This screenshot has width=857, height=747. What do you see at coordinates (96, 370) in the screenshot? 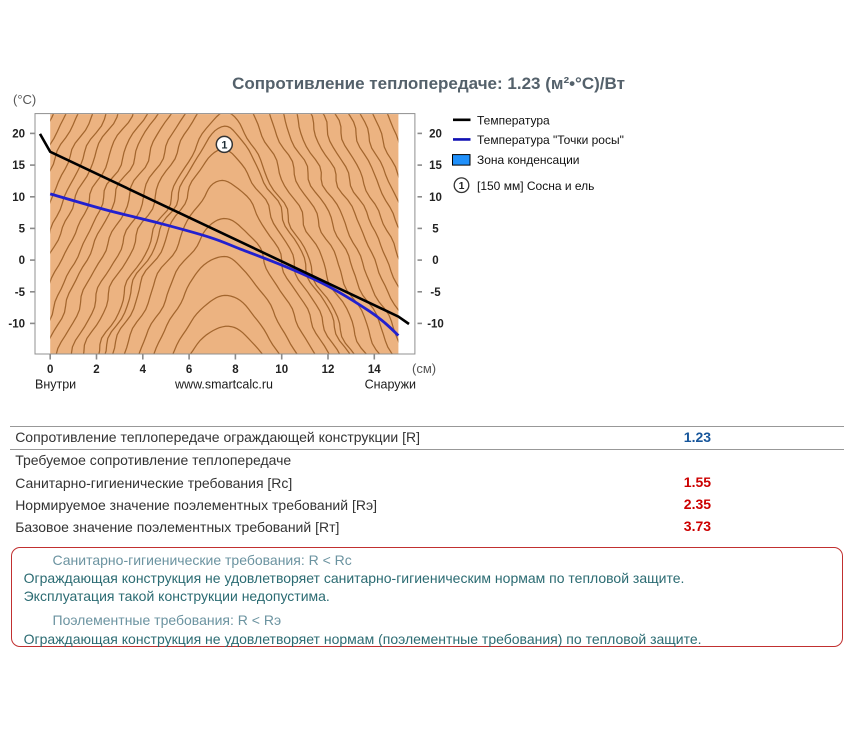
I see `svg-text: 2` at bounding box center [96, 370].